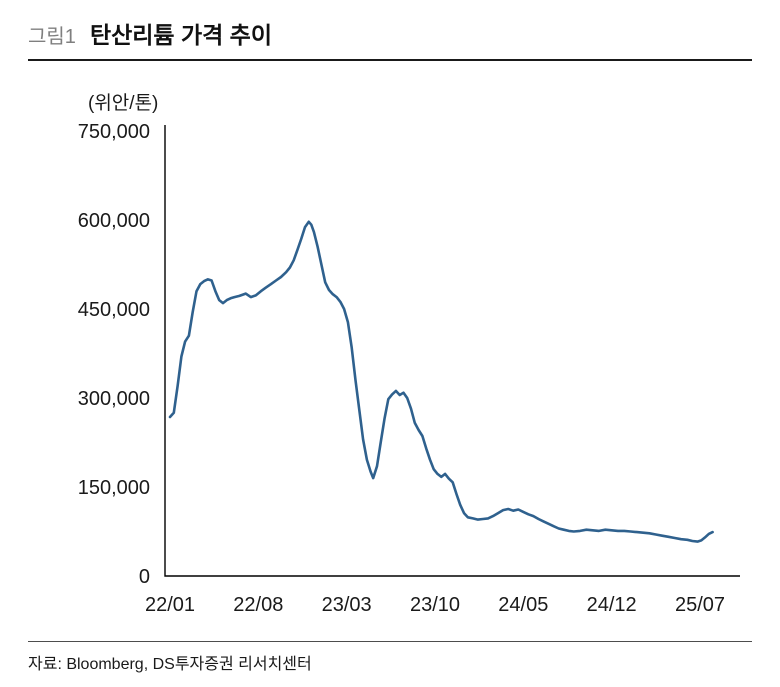  What do you see at coordinates (114, 399) in the screenshot?
I see `y-tick-label: 300,000` at bounding box center [114, 399].